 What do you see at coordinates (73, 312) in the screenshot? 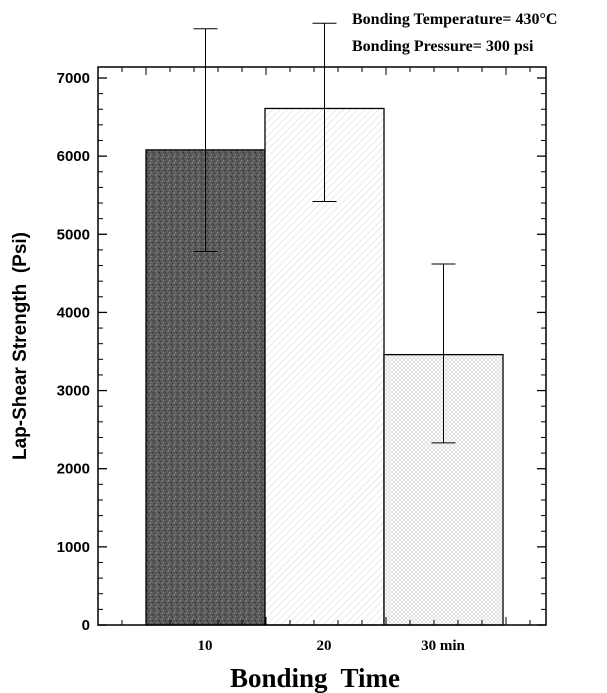
I see `y-tick-label: 4000` at bounding box center [73, 312].